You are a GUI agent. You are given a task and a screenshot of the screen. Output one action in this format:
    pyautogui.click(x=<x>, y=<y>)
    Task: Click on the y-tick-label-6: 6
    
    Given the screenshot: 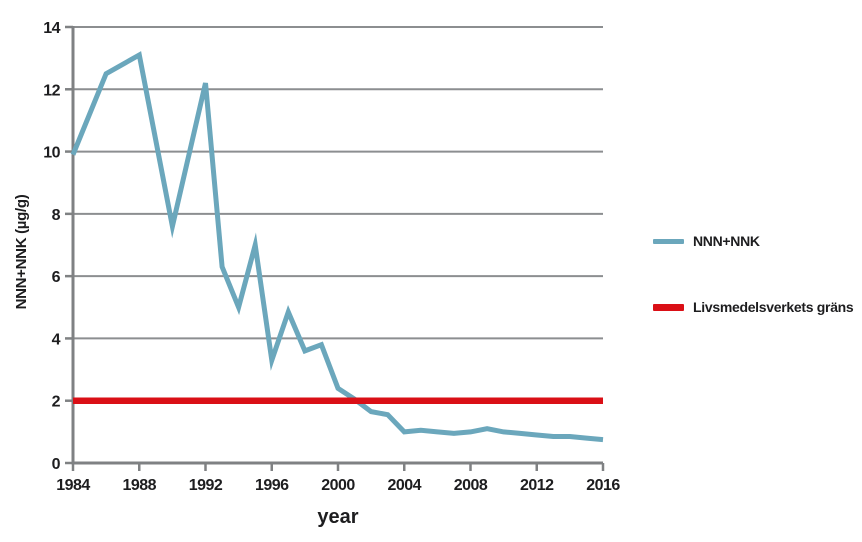 What is the action you would take?
    pyautogui.click(x=56, y=277)
    